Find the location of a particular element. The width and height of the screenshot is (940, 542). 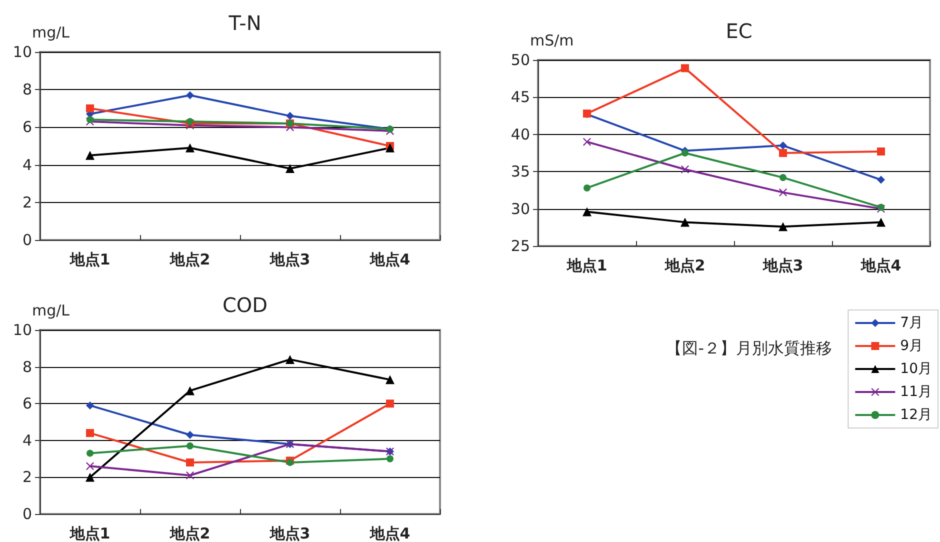

legend-label: 9月 is located at coordinates (912, 346).